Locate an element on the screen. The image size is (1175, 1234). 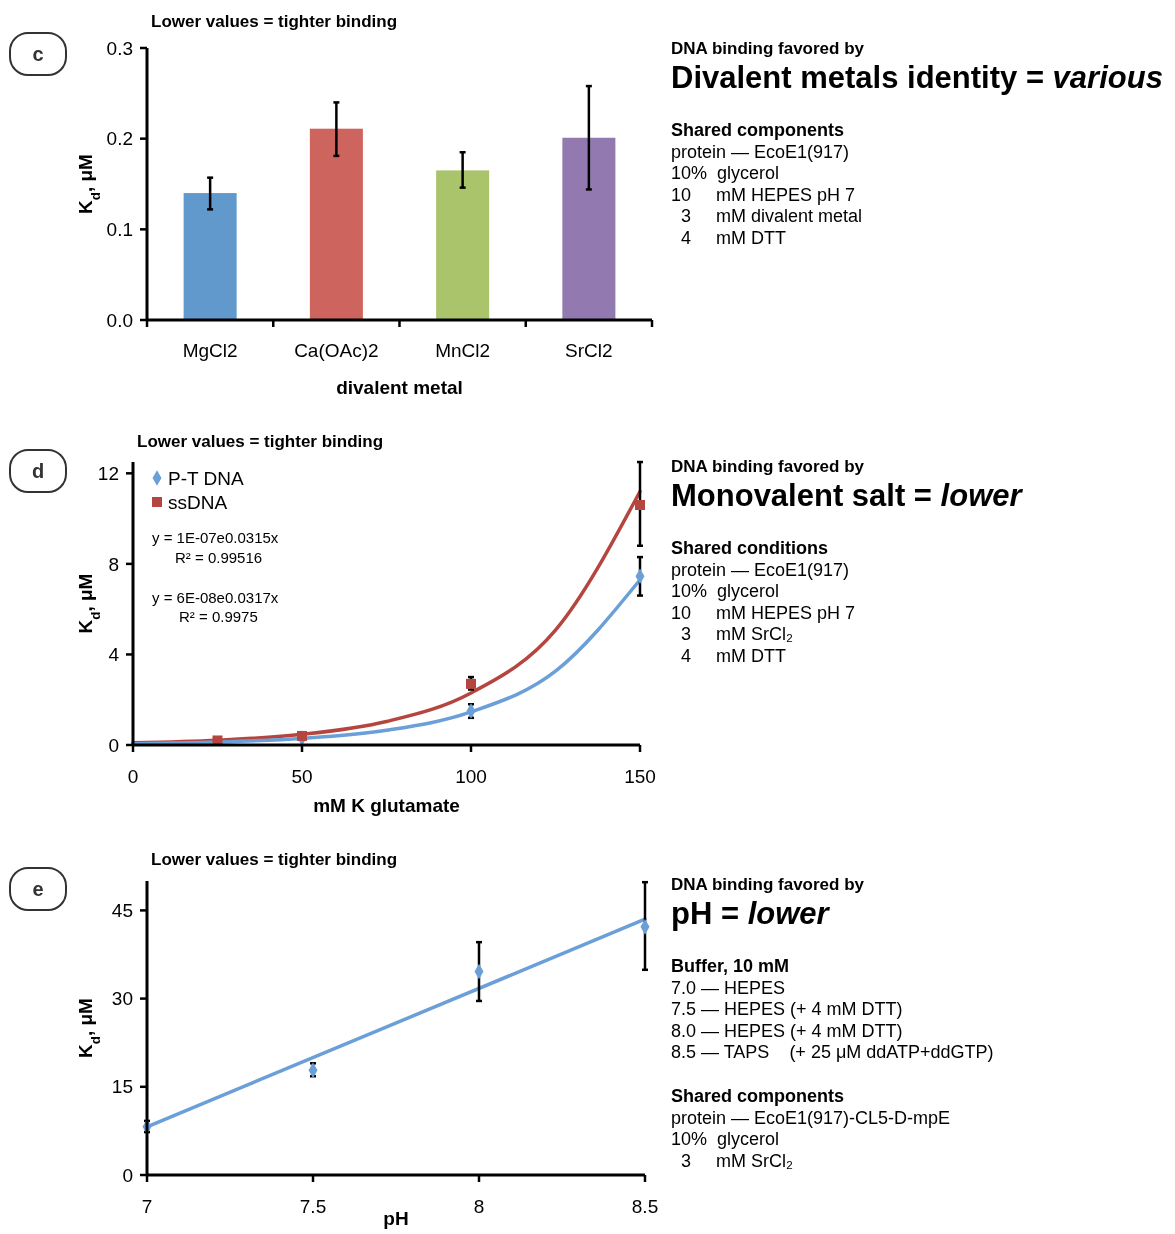
annotation: R² = 0.9975 is located at coordinates (218, 616).